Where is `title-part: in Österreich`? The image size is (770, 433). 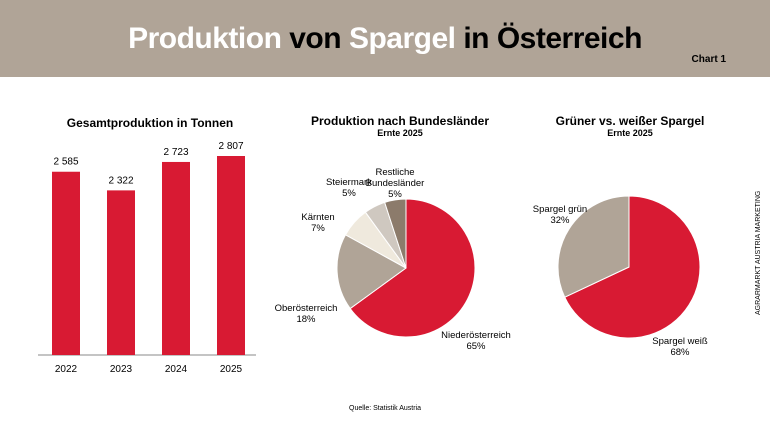
title-part: in Österreich is located at coordinates (552, 38).